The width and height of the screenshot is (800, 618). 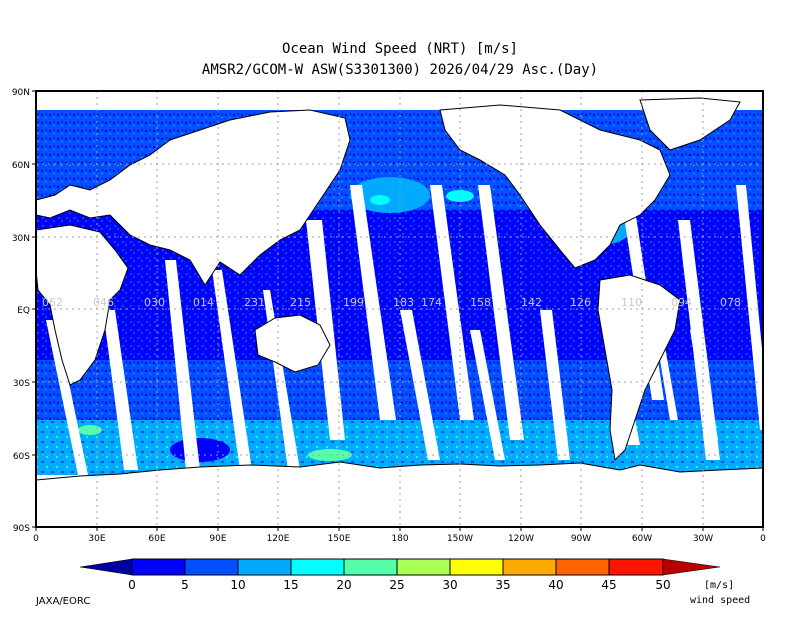 I want to click on lat-label: EQ, so click(x=23, y=311).